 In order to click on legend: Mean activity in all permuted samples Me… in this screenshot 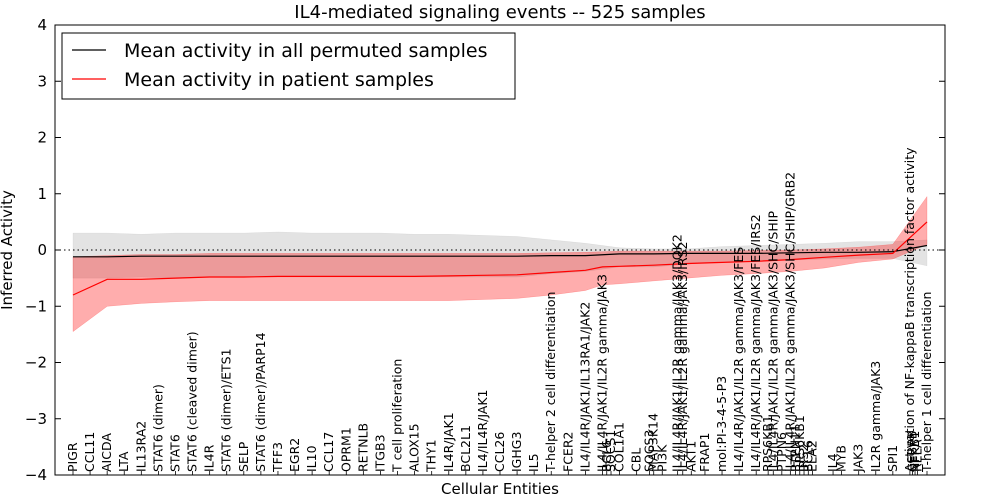, I will do `click(288, 66)`.